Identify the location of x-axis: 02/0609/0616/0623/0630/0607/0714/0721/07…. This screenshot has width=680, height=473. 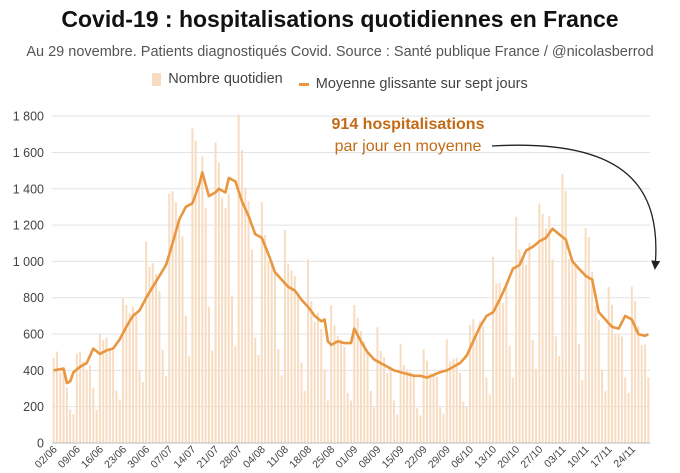
(341, 456).